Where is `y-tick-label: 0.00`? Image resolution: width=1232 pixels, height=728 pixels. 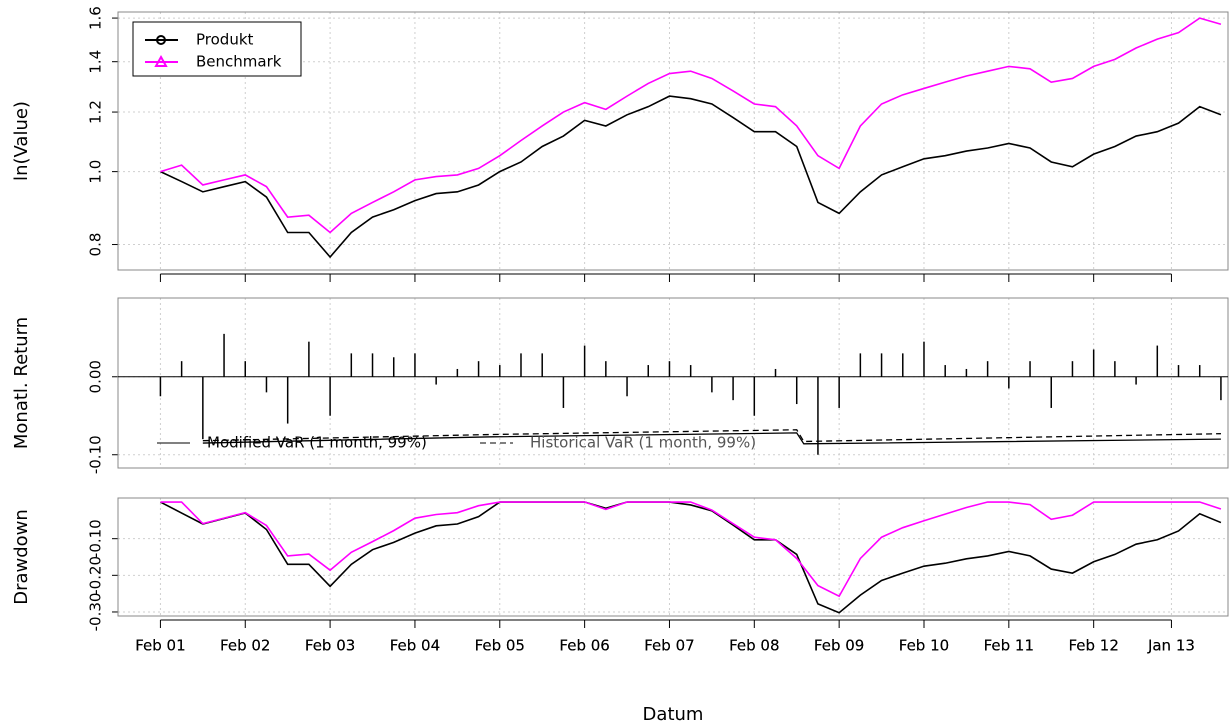
y-tick-label: 0.00 is located at coordinates (96, 376).